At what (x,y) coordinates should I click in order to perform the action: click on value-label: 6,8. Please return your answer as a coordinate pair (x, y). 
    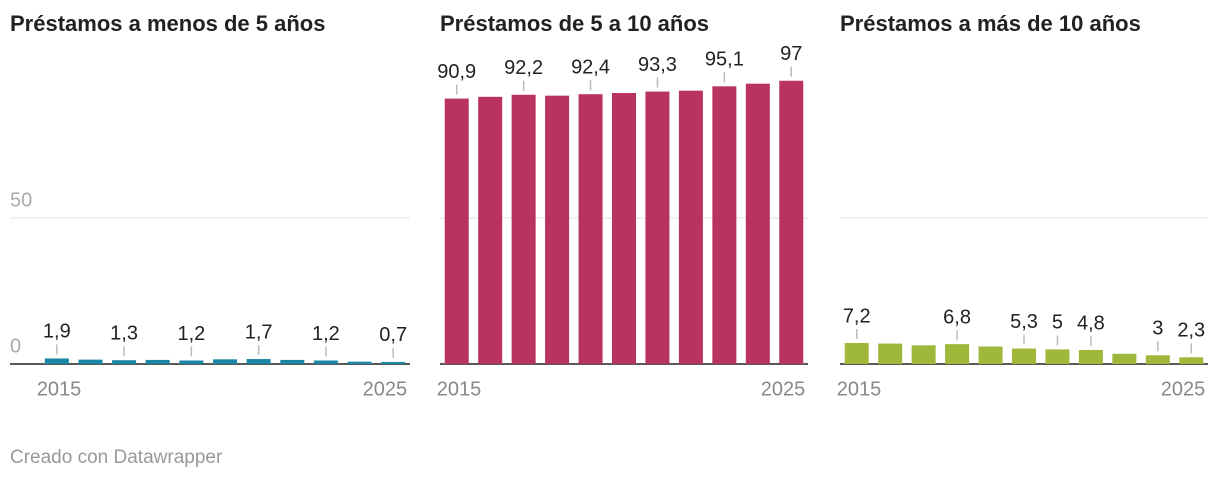
    Looking at the image, I should click on (957, 317).